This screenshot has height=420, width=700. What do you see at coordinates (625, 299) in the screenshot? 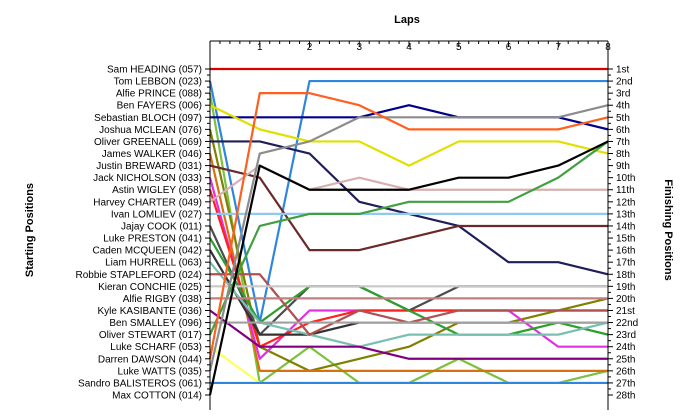
I see `finish-label: 20th` at bounding box center [625, 299].